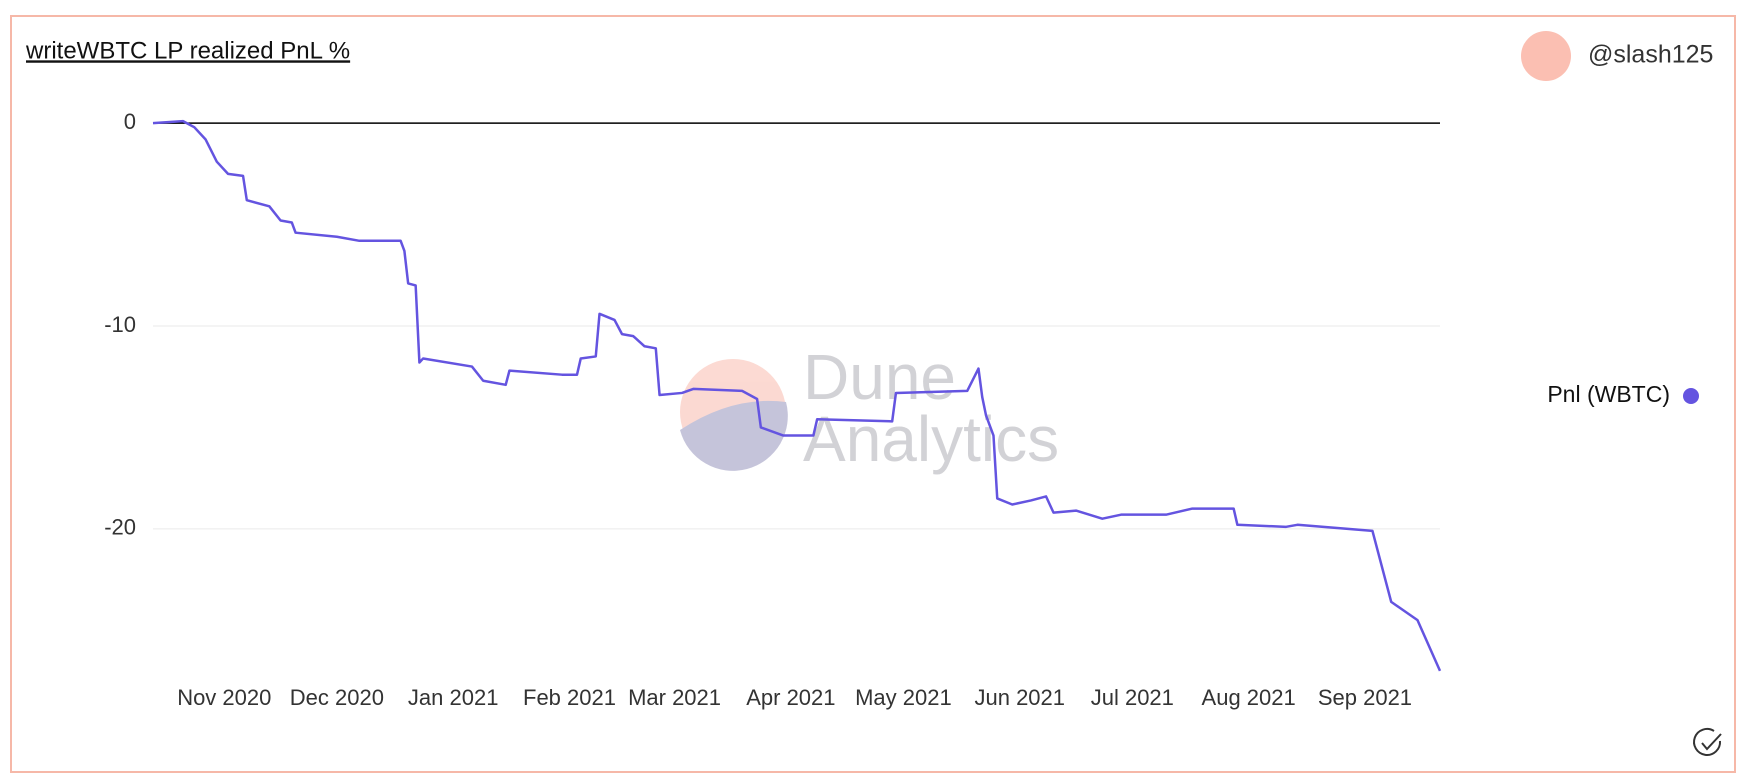 The width and height of the screenshot is (1748, 784). What do you see at coordinates (1365, 697) in the screenshot?
I see `x-tick-label: Sep 2021` at bounding box center [1365, 697].